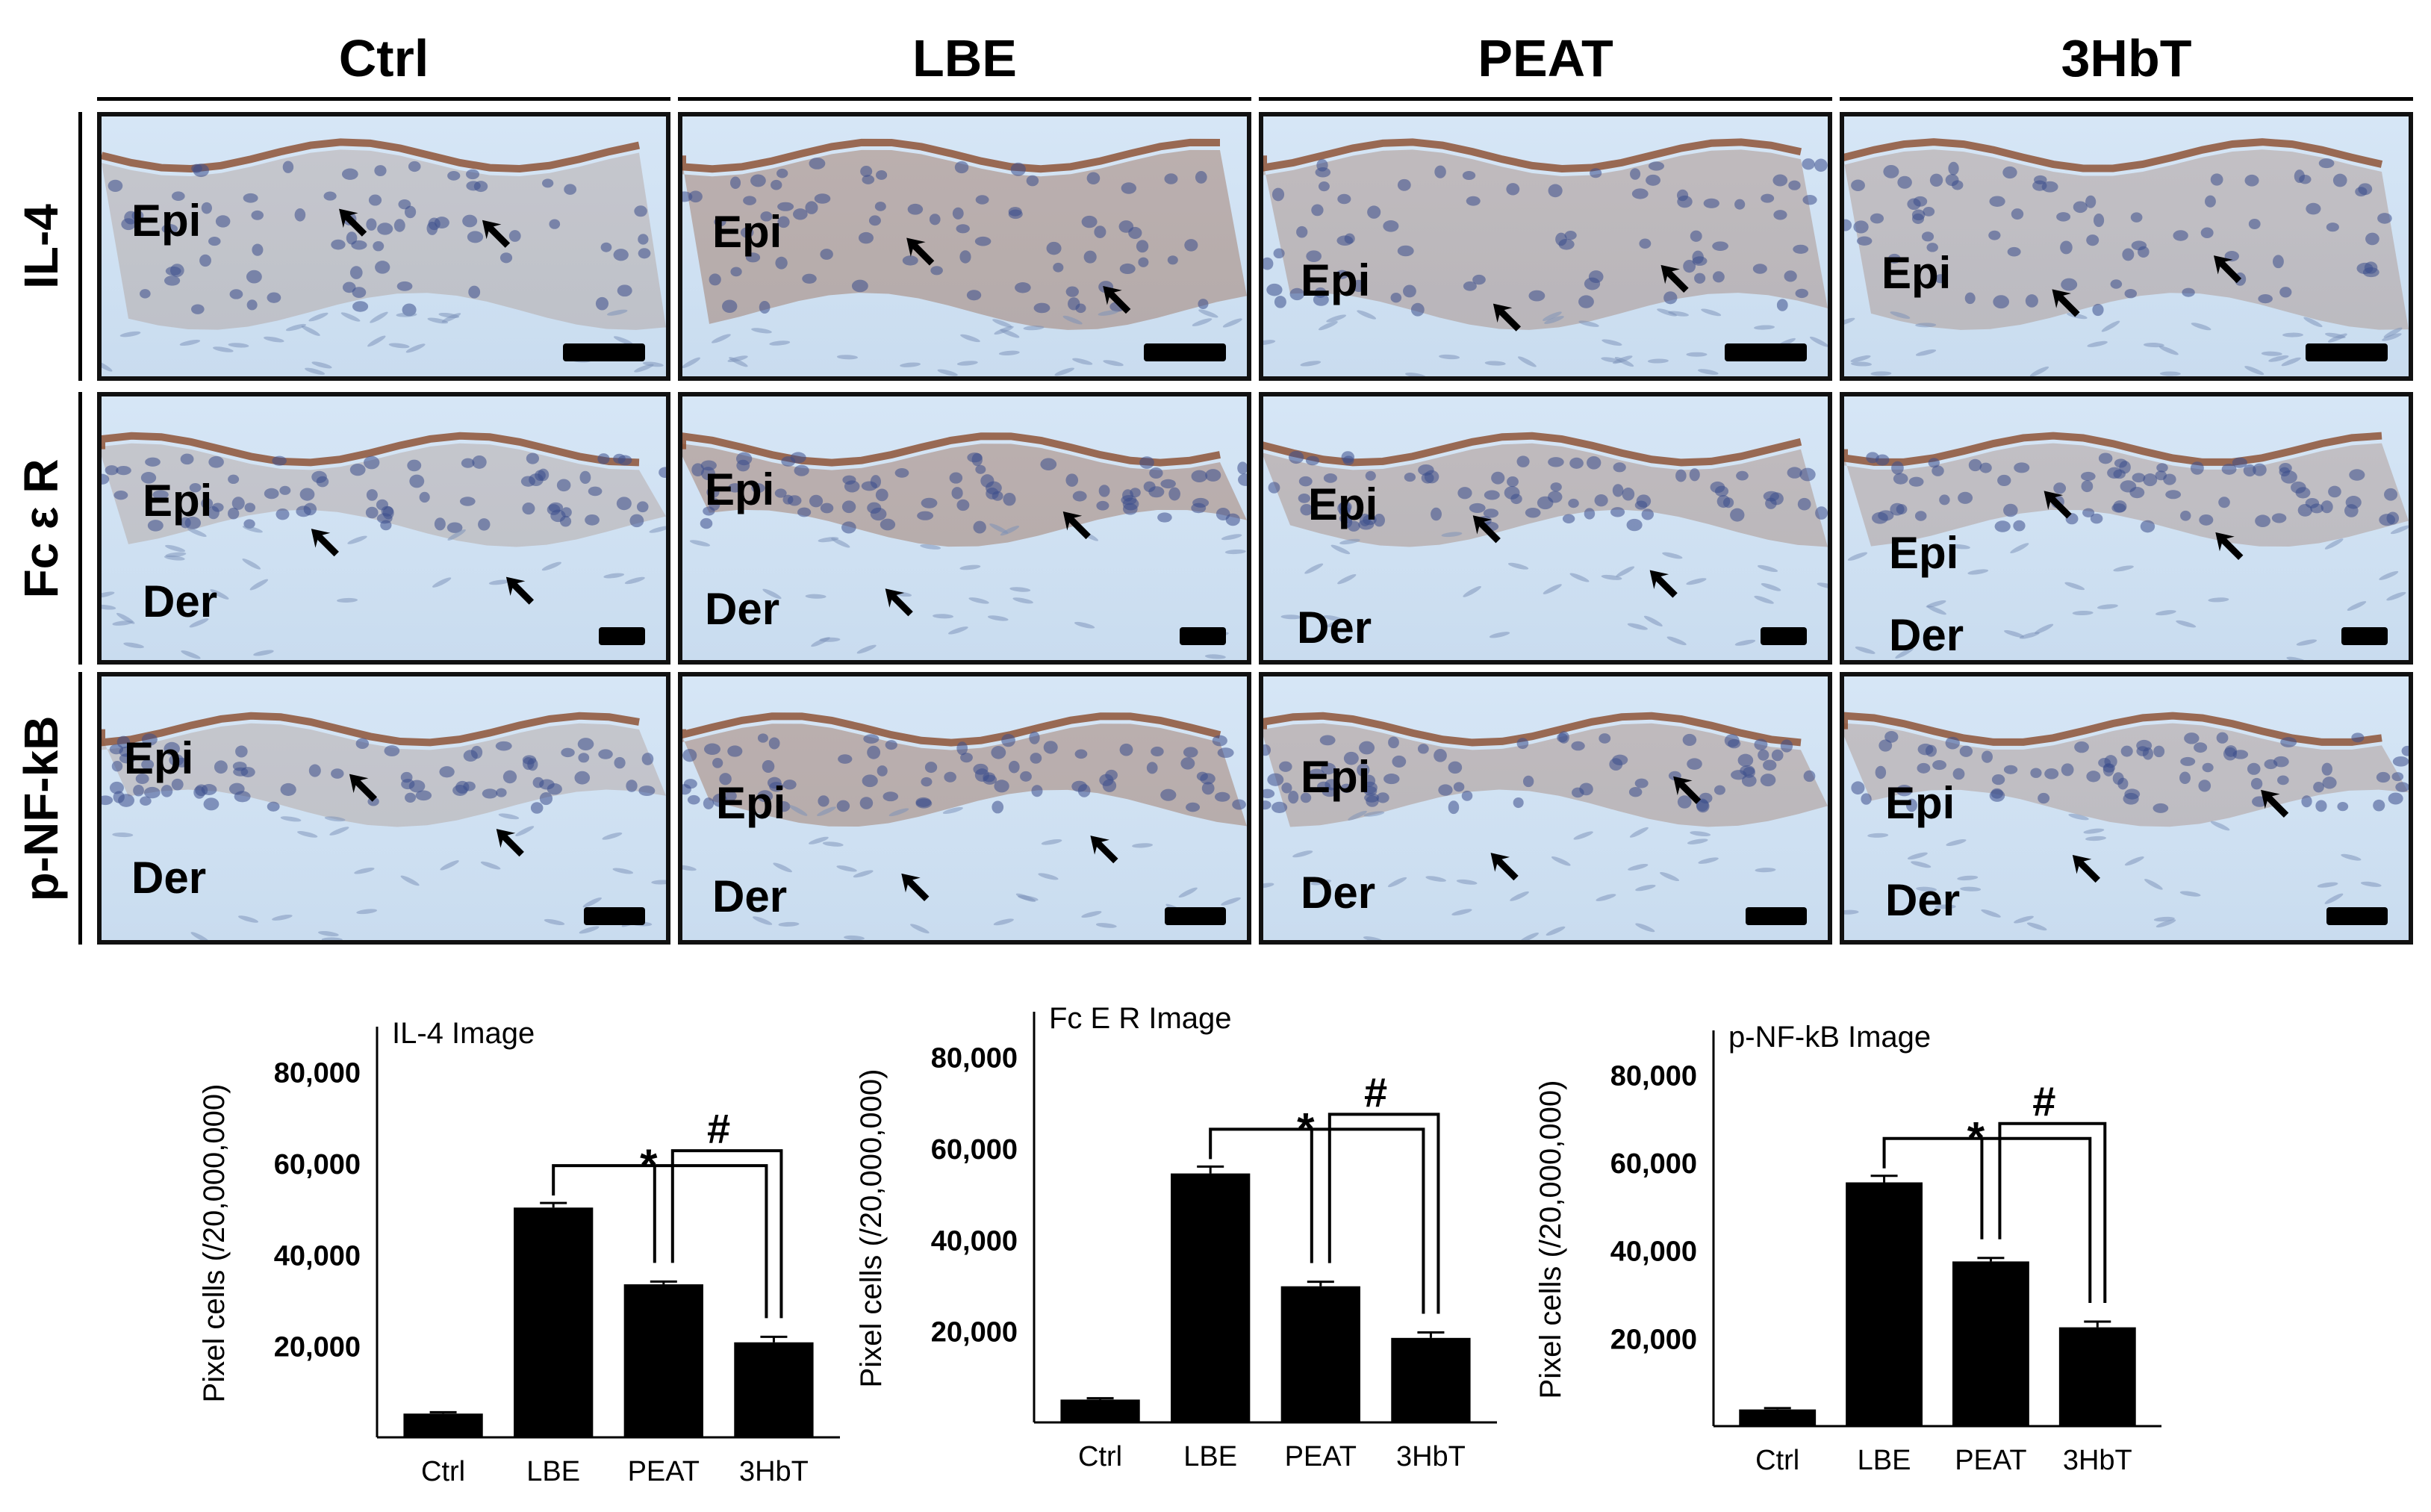 The width and height of the screenshot is (2431, 1512). Describe the element at coordinates (1829, 1037) in the screenshot. I see `chart-title: p-NF-kB Image` at that location.